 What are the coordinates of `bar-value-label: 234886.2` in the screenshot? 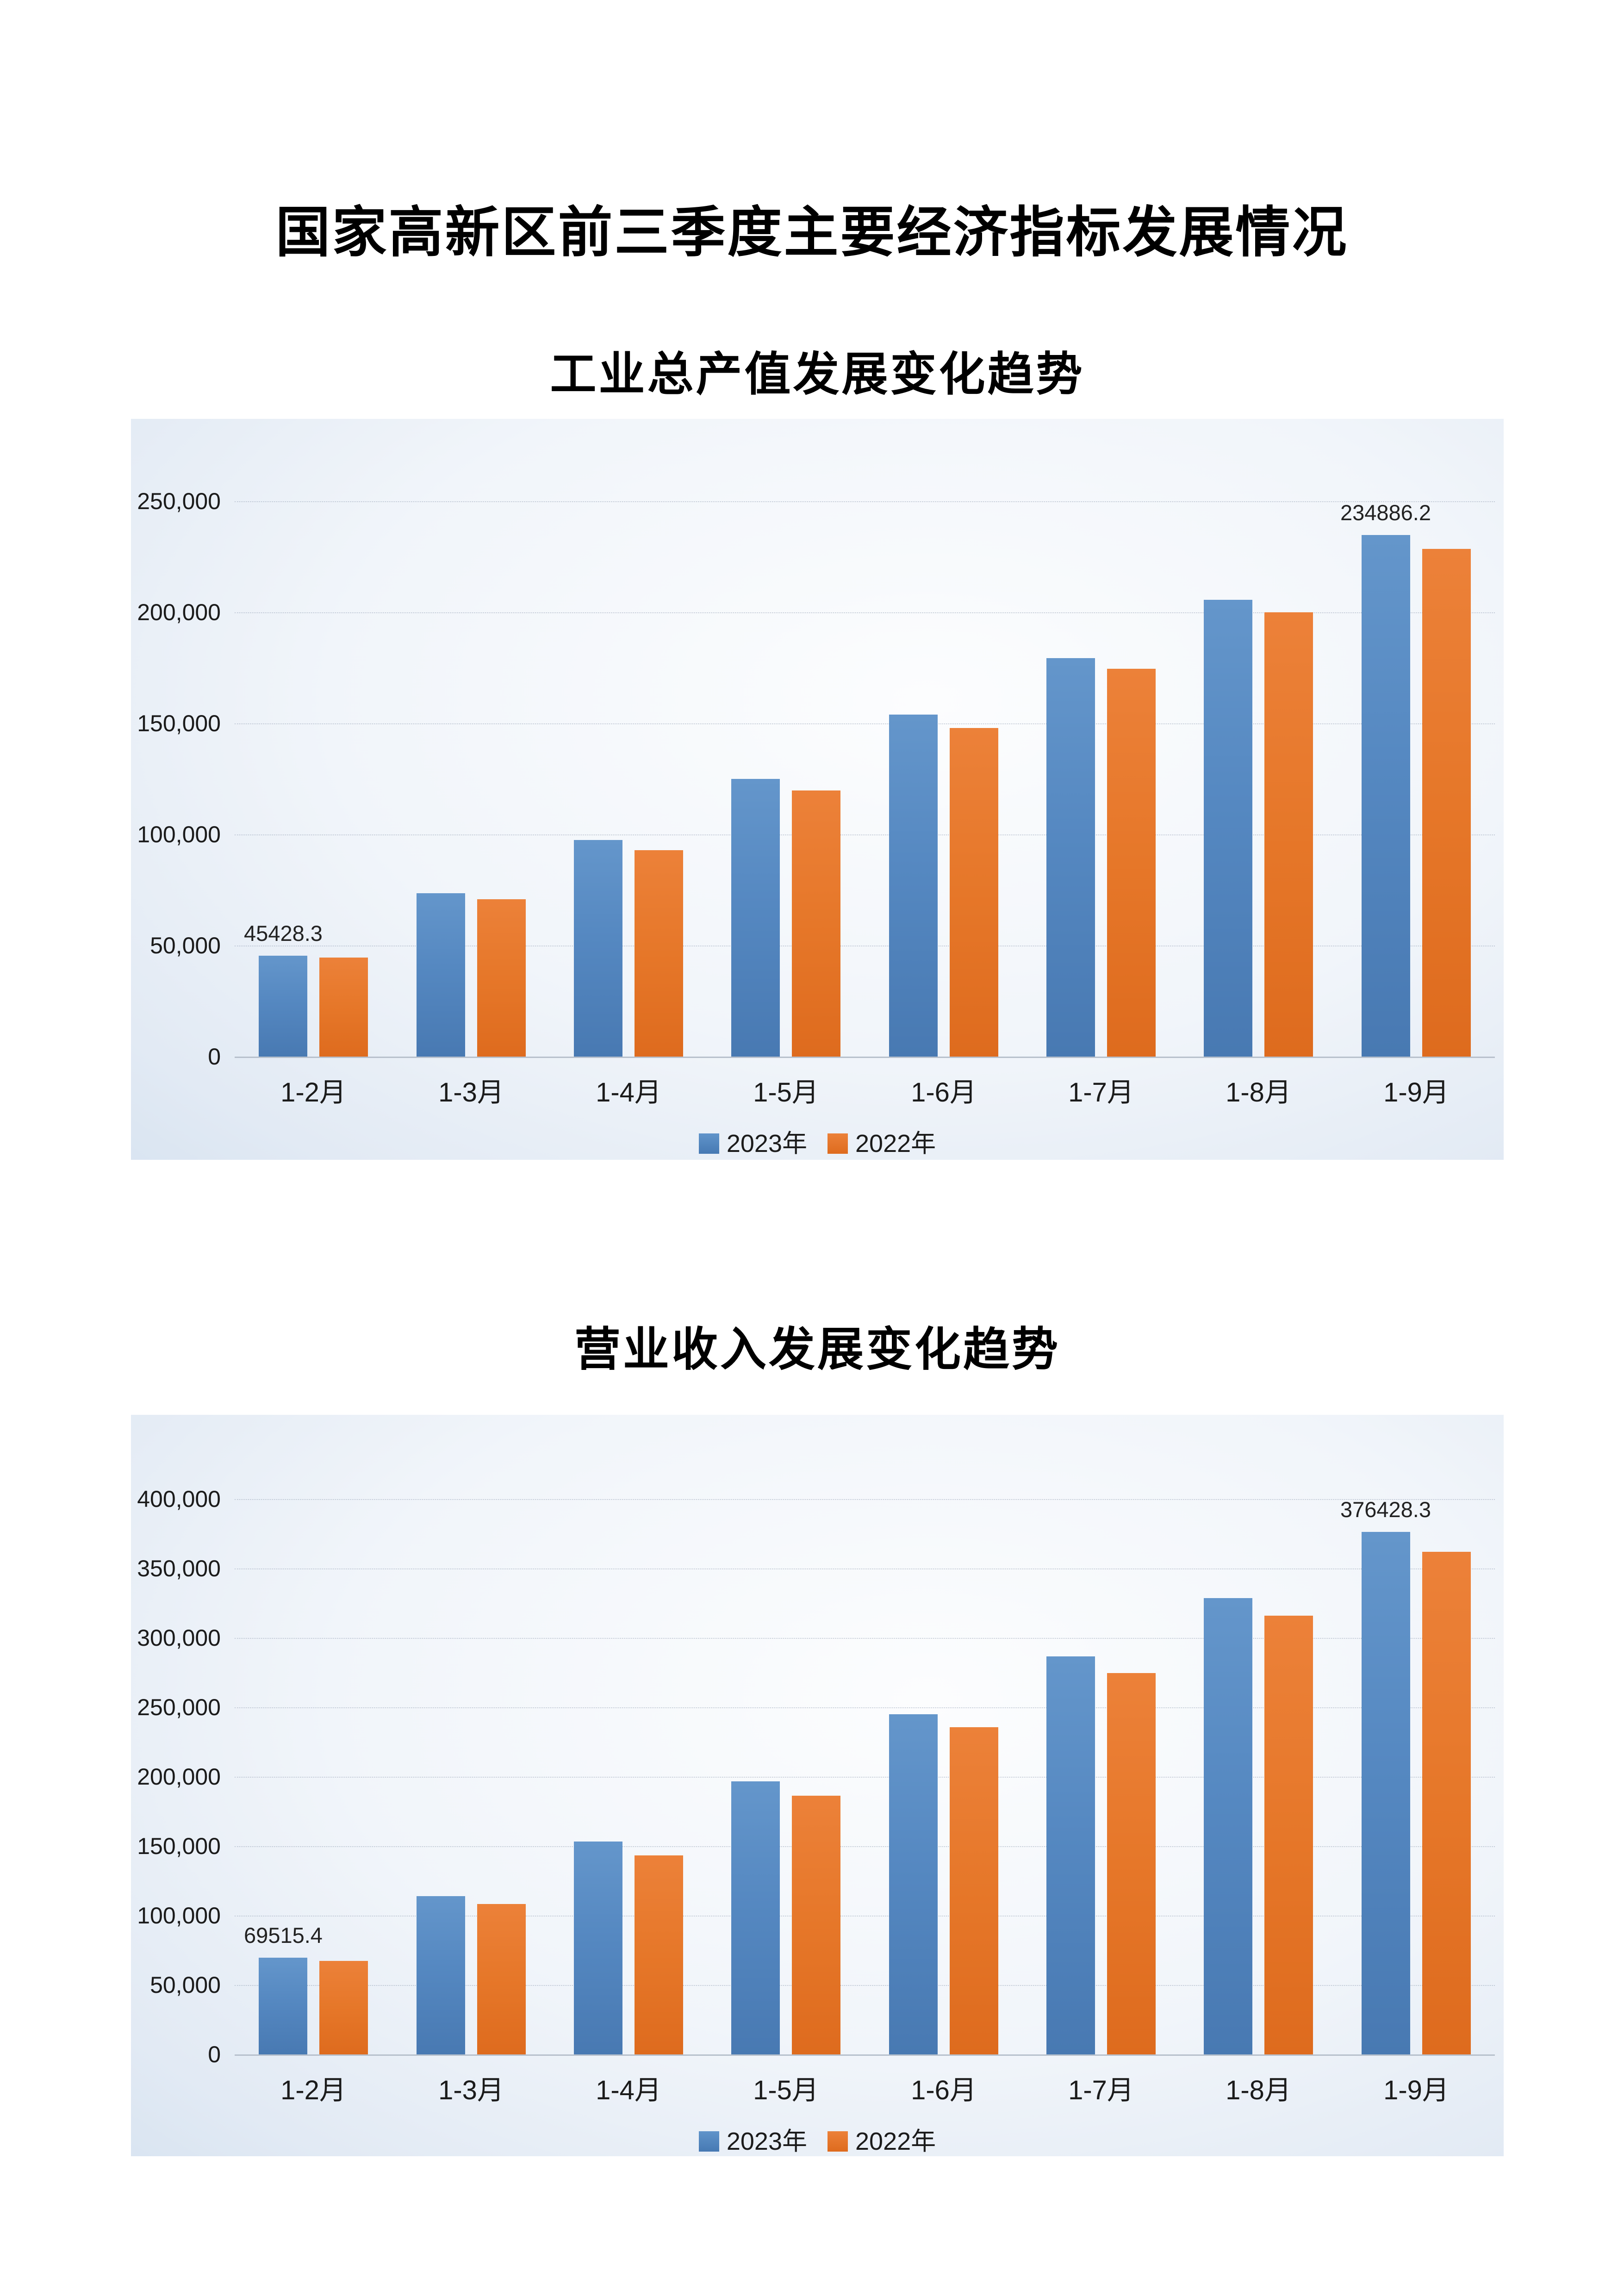 It's located at (1385, 512).